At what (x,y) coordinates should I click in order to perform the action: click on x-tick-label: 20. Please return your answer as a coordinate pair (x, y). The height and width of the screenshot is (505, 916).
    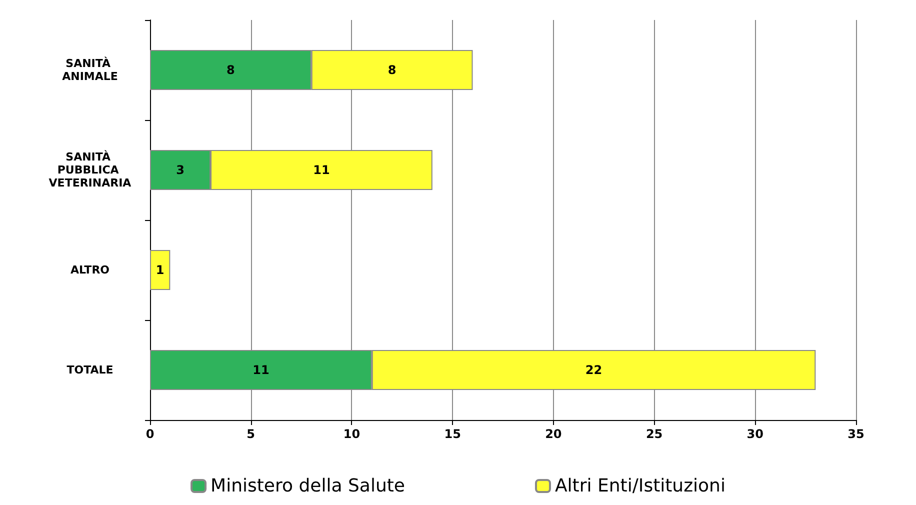
    Looking at the image, I should click on (553, 434).